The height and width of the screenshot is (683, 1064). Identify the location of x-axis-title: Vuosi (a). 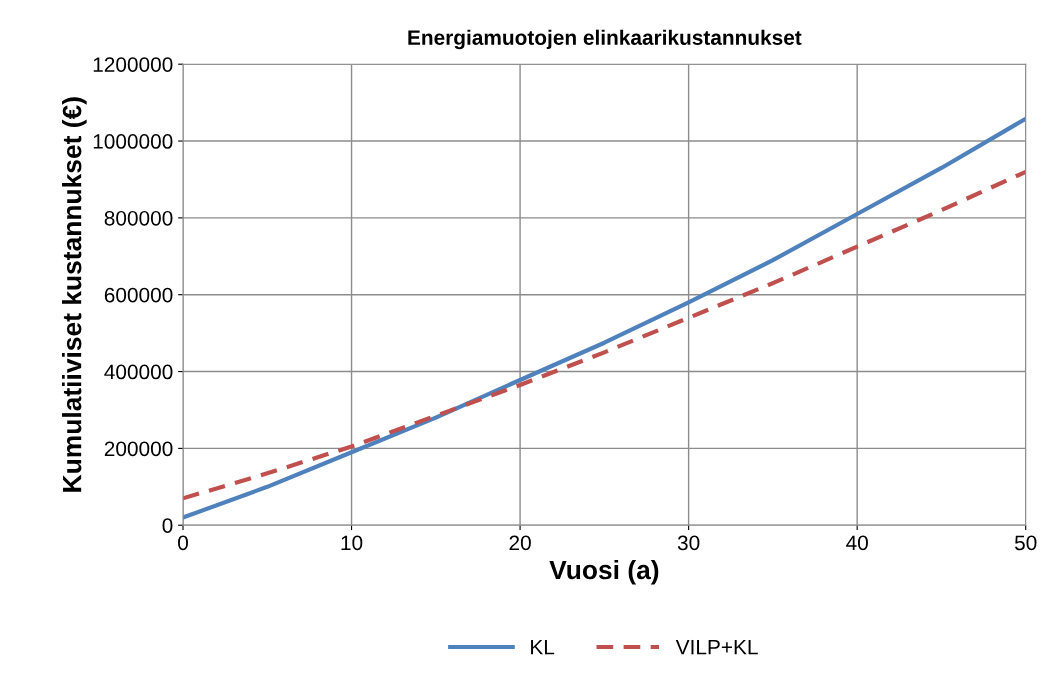
(604, 572).